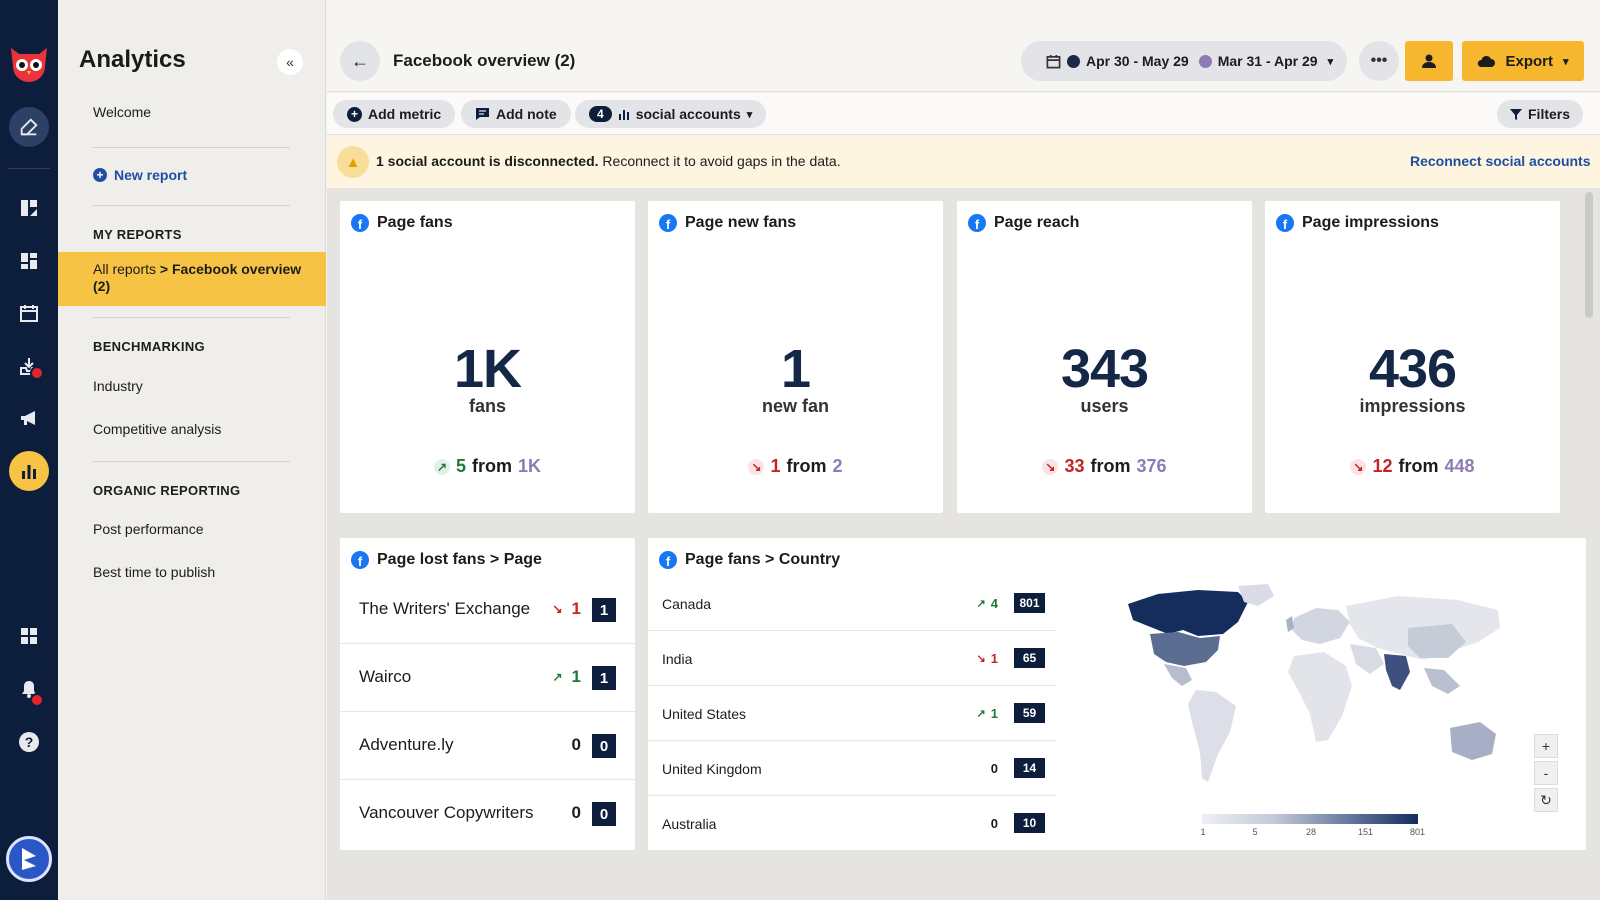  Describe the element at coordinates (446, 812) in the screenshot. I see `page-name: Vancouver Copywriters` at that location.